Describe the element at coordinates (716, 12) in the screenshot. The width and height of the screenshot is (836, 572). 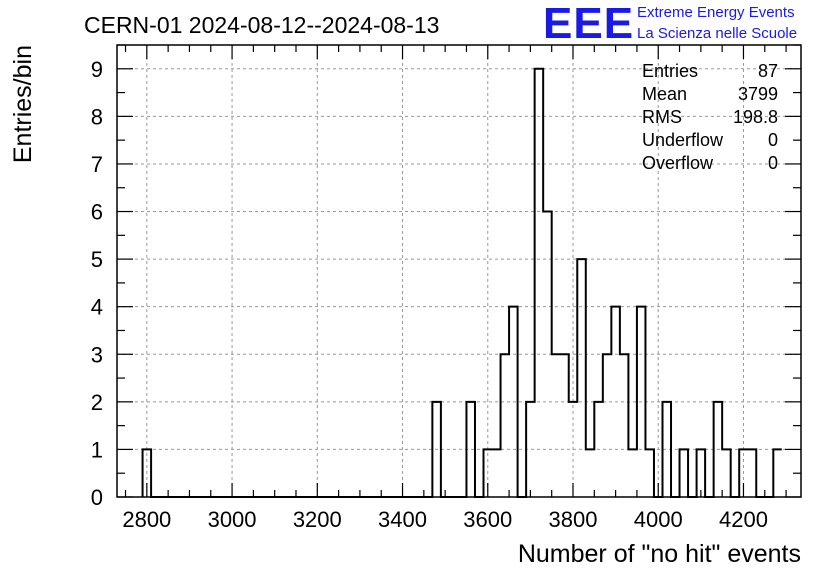
I see `logo-subtitle-line1: Extreme Energy Events` at that location.